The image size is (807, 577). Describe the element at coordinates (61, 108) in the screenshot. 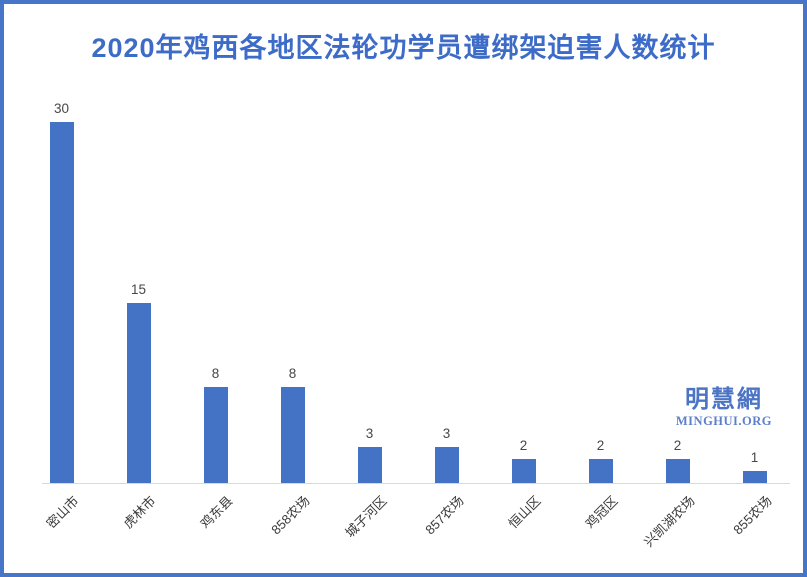

I see `bar-value-label: 30` at that location.